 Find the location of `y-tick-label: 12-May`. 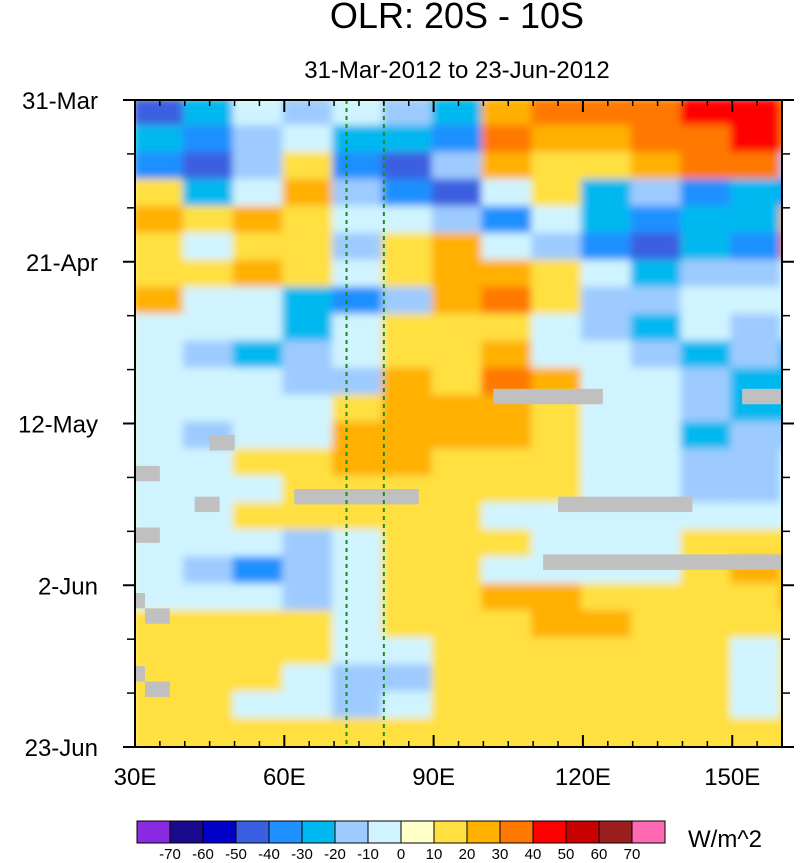

y-tick-label: 12-May is located at coordinates (58, 425).